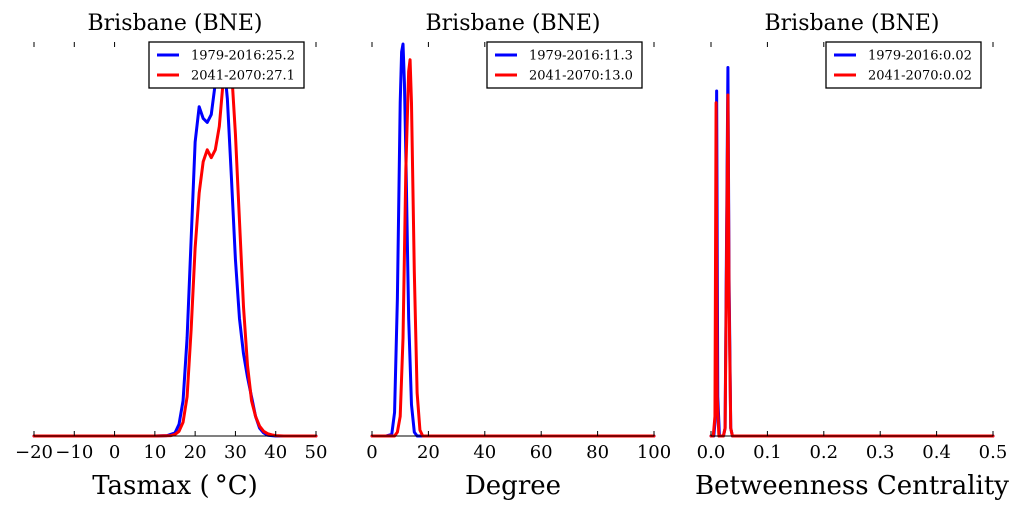  I want to click on x-tick-label: 80, so click(597, 452).